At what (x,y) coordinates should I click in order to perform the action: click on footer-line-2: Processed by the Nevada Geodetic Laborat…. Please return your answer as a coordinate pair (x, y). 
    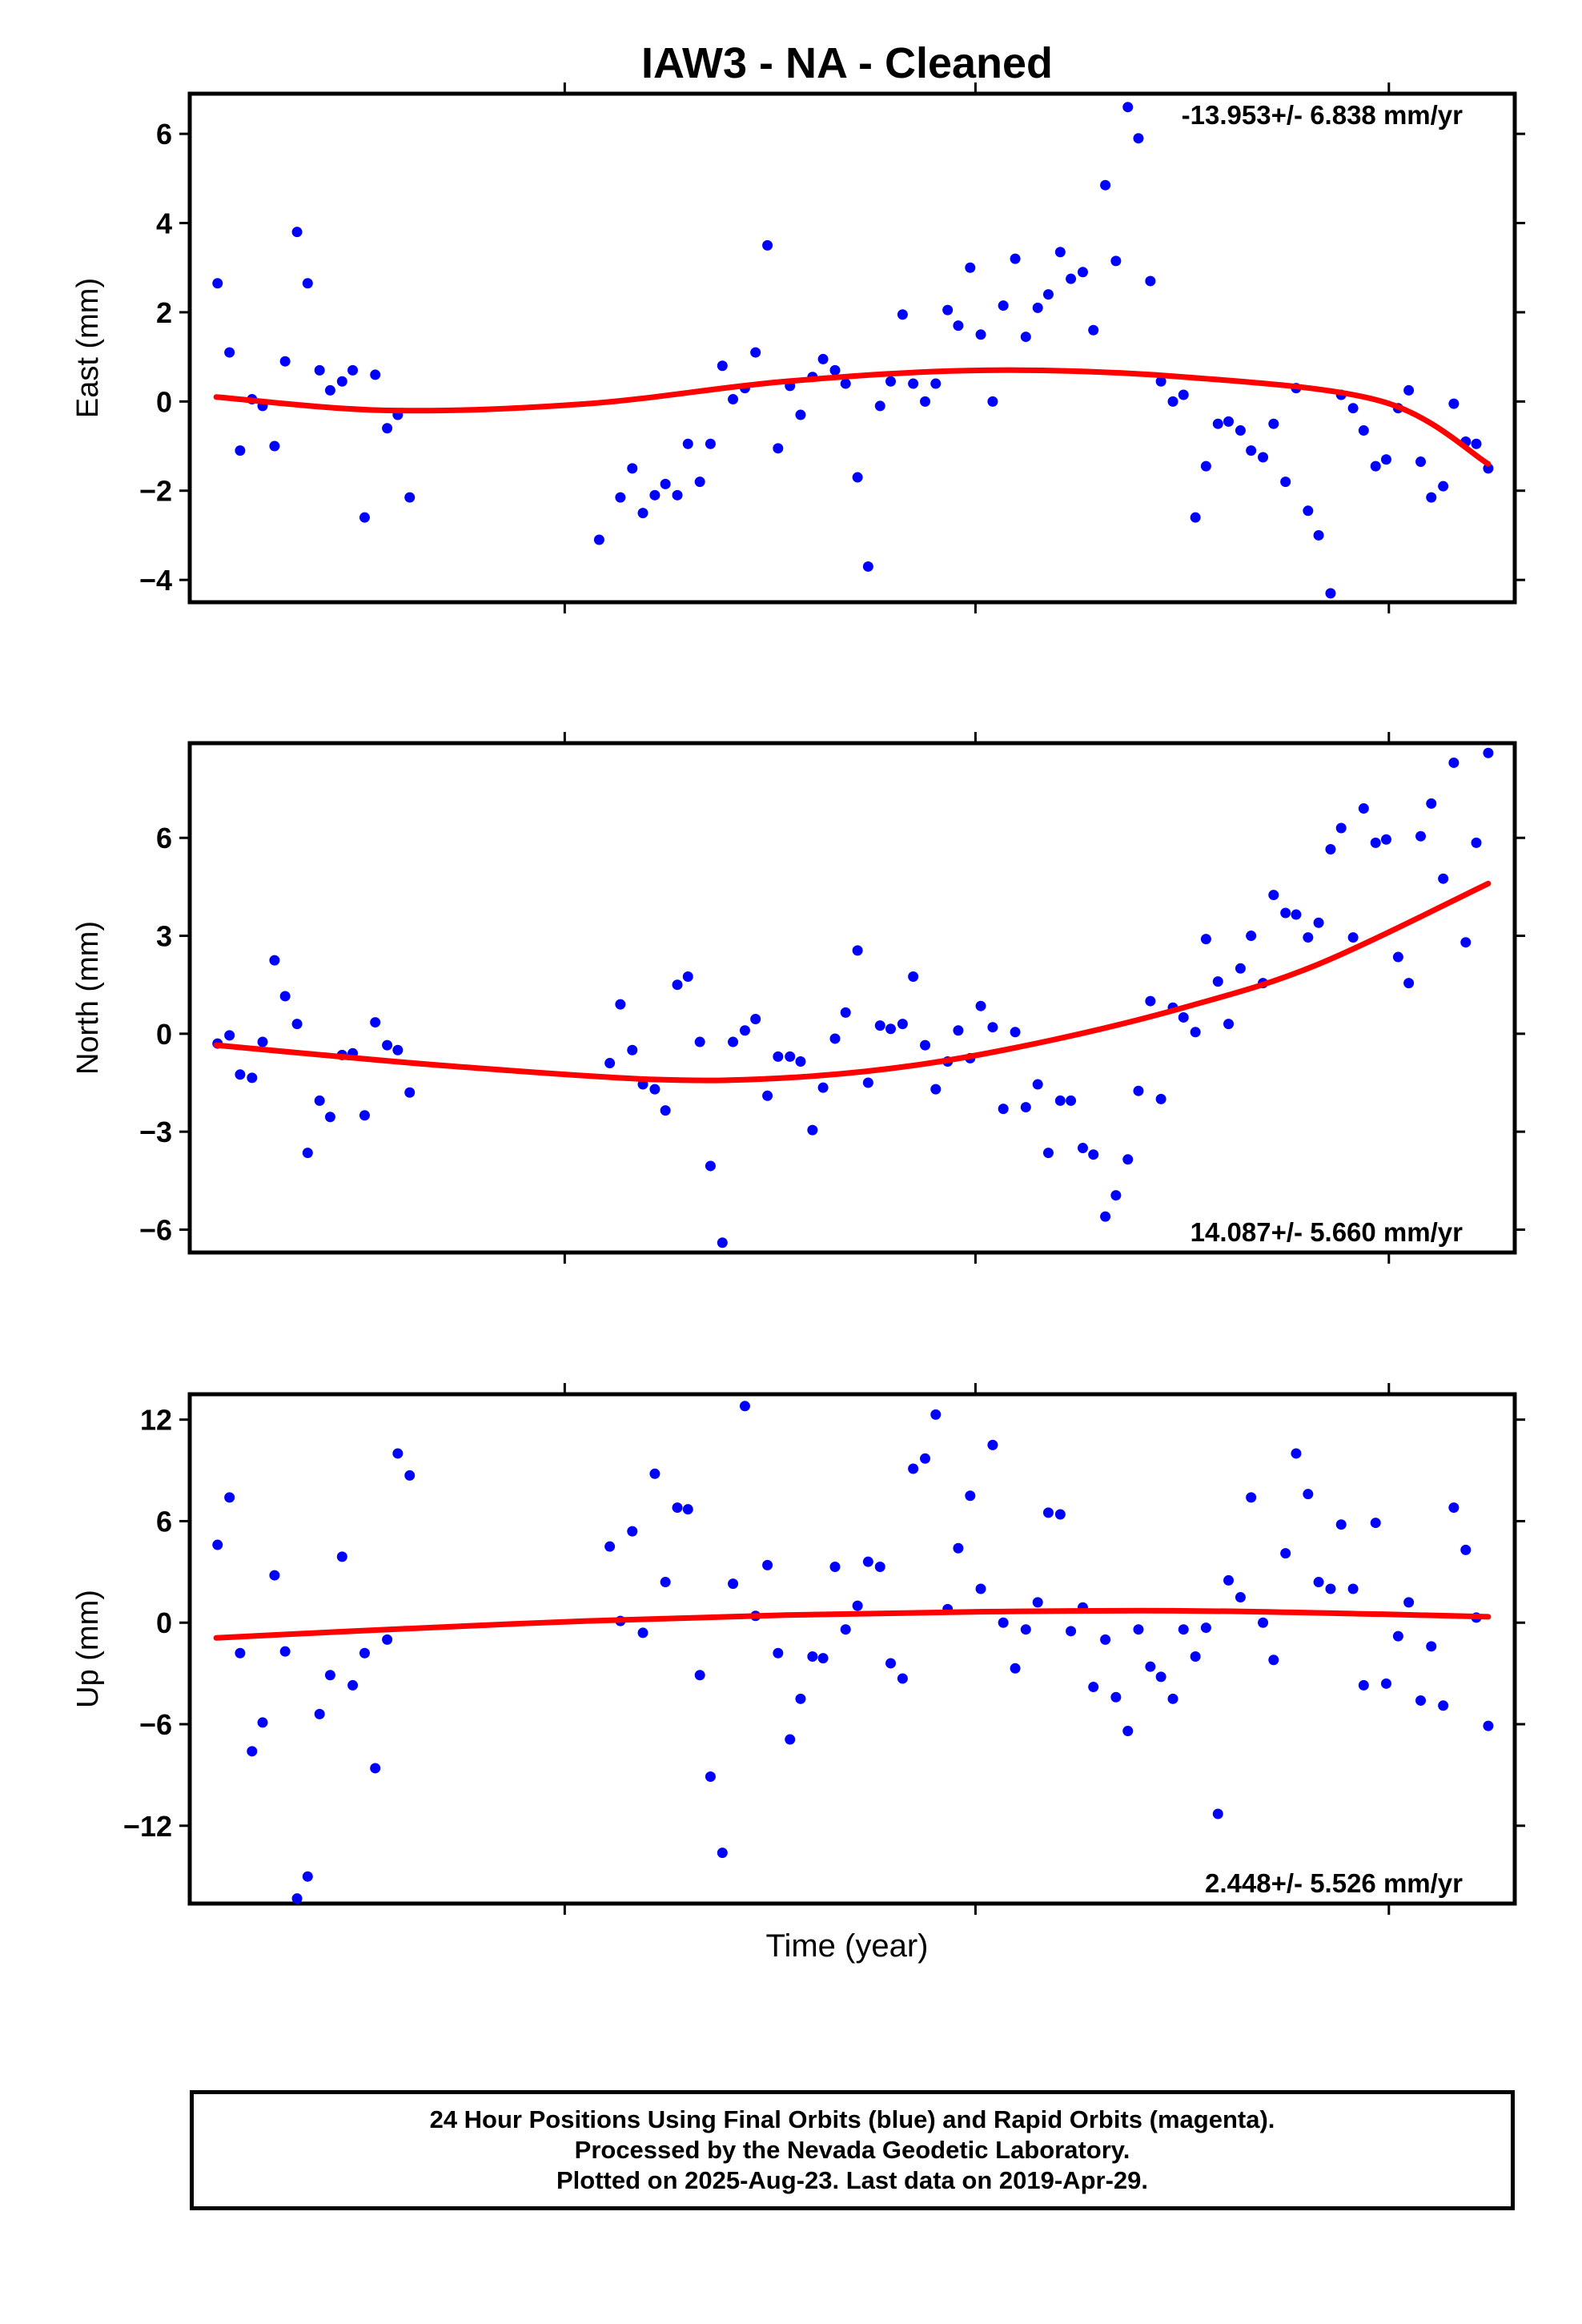
    Looking at the image, I should click on (852, 2150).